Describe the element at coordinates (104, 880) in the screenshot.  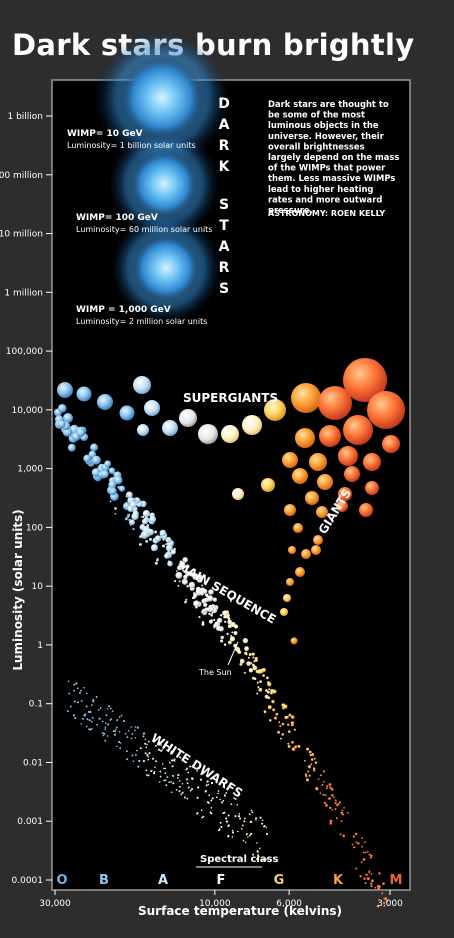
I see `spectral-class-B: B` at that location.